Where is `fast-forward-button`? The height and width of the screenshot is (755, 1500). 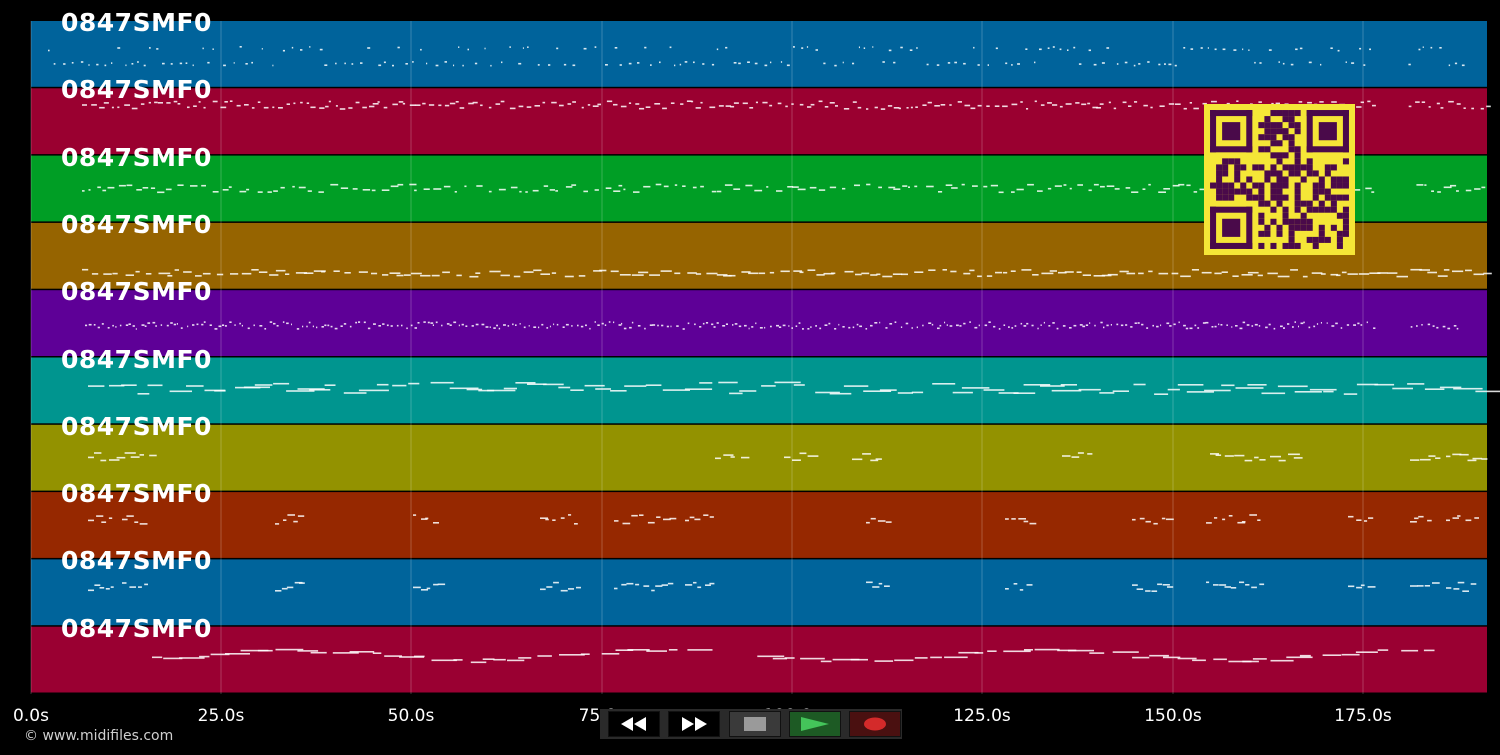 fast-forward-button is located at coordinates (694, 724).